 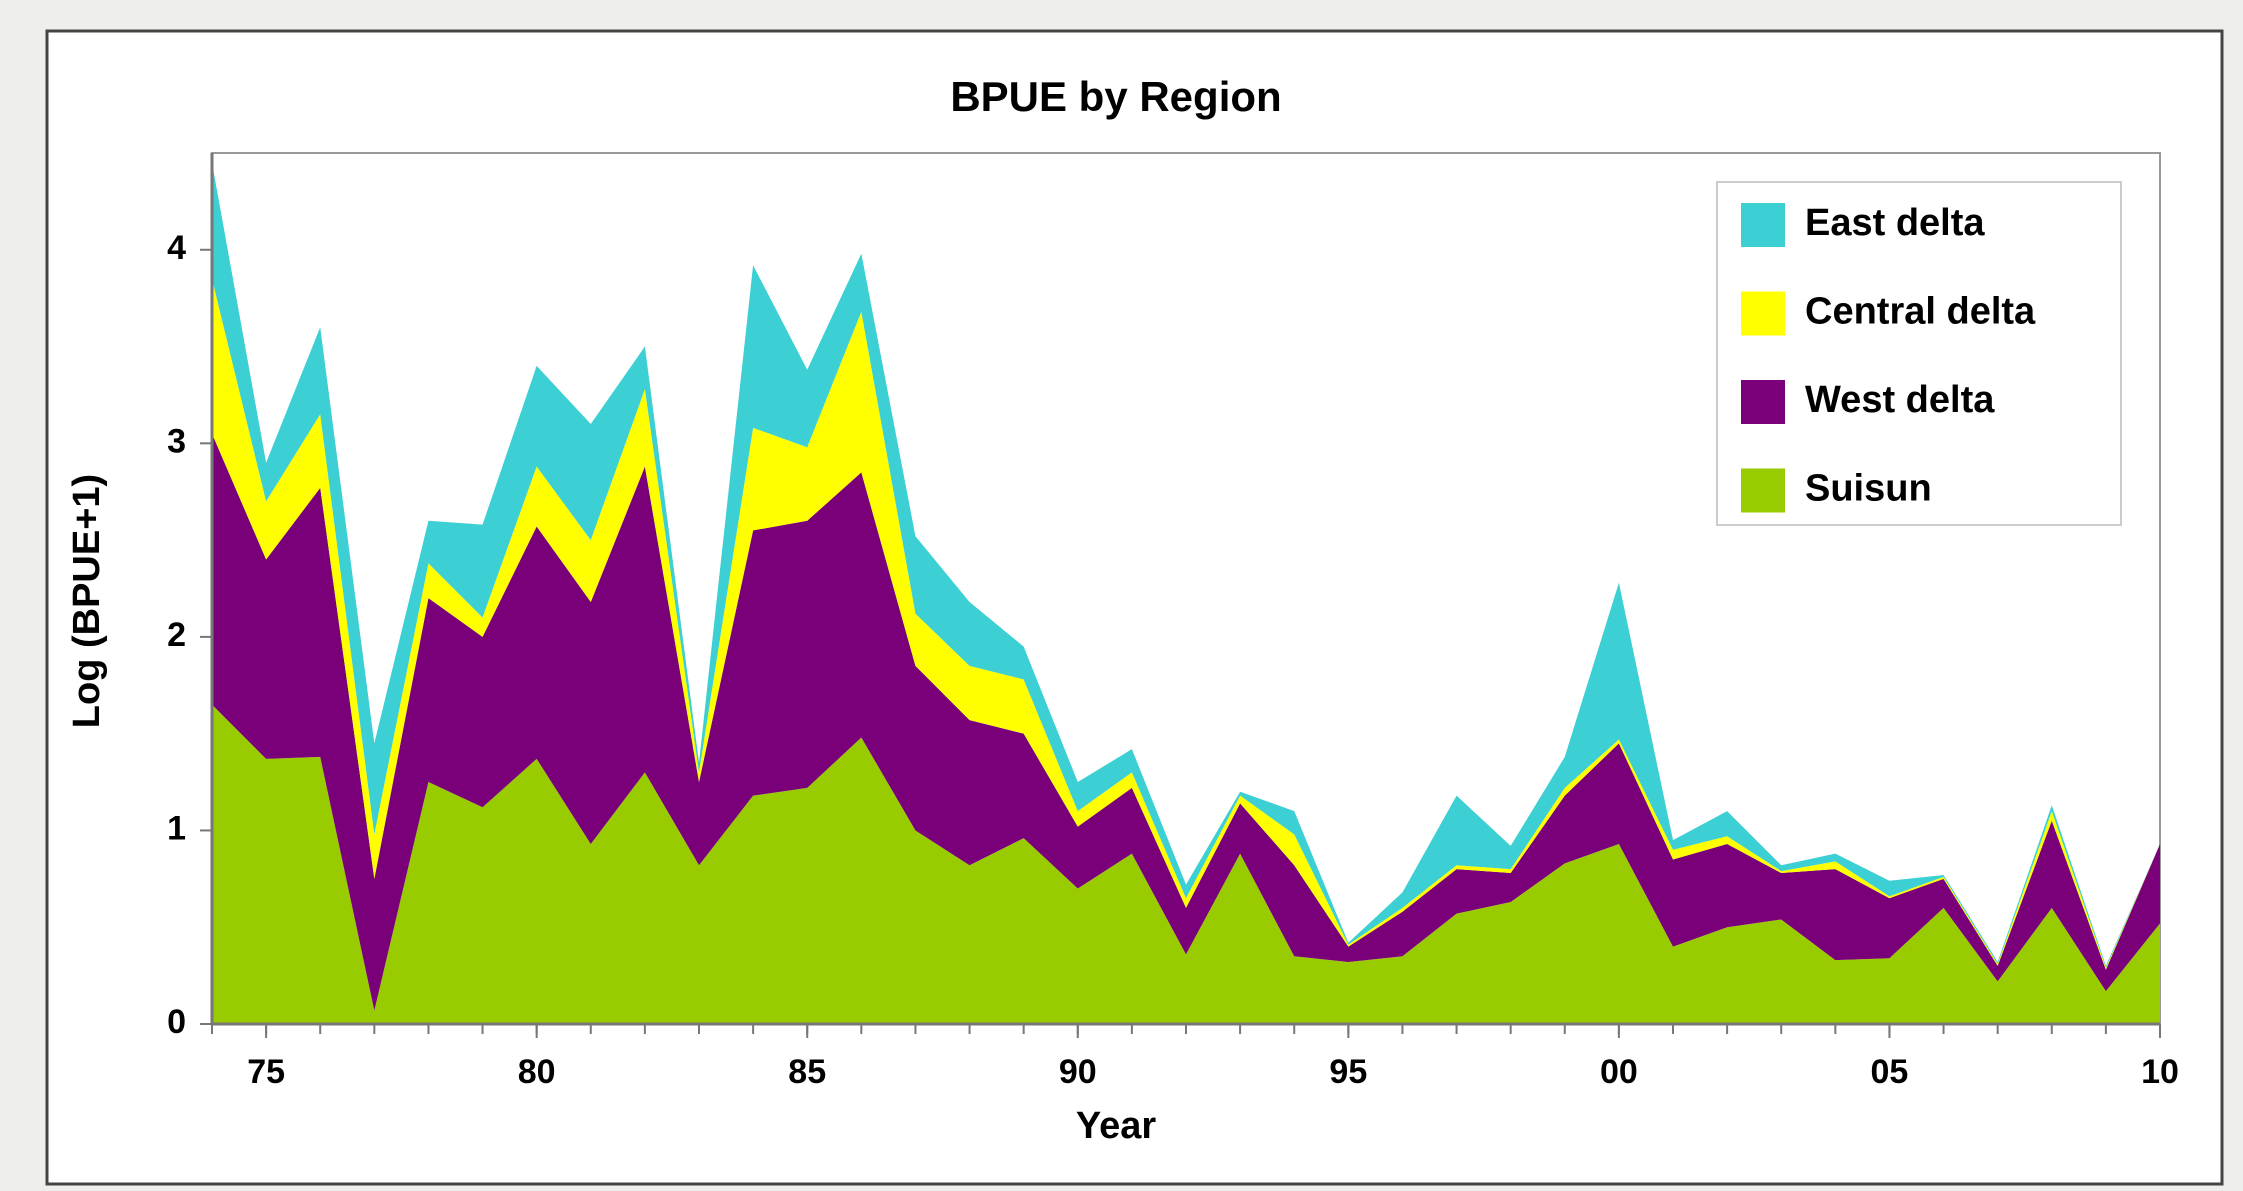 I want to click on x-tick-label: 10, so click(x=2160, y=1072).